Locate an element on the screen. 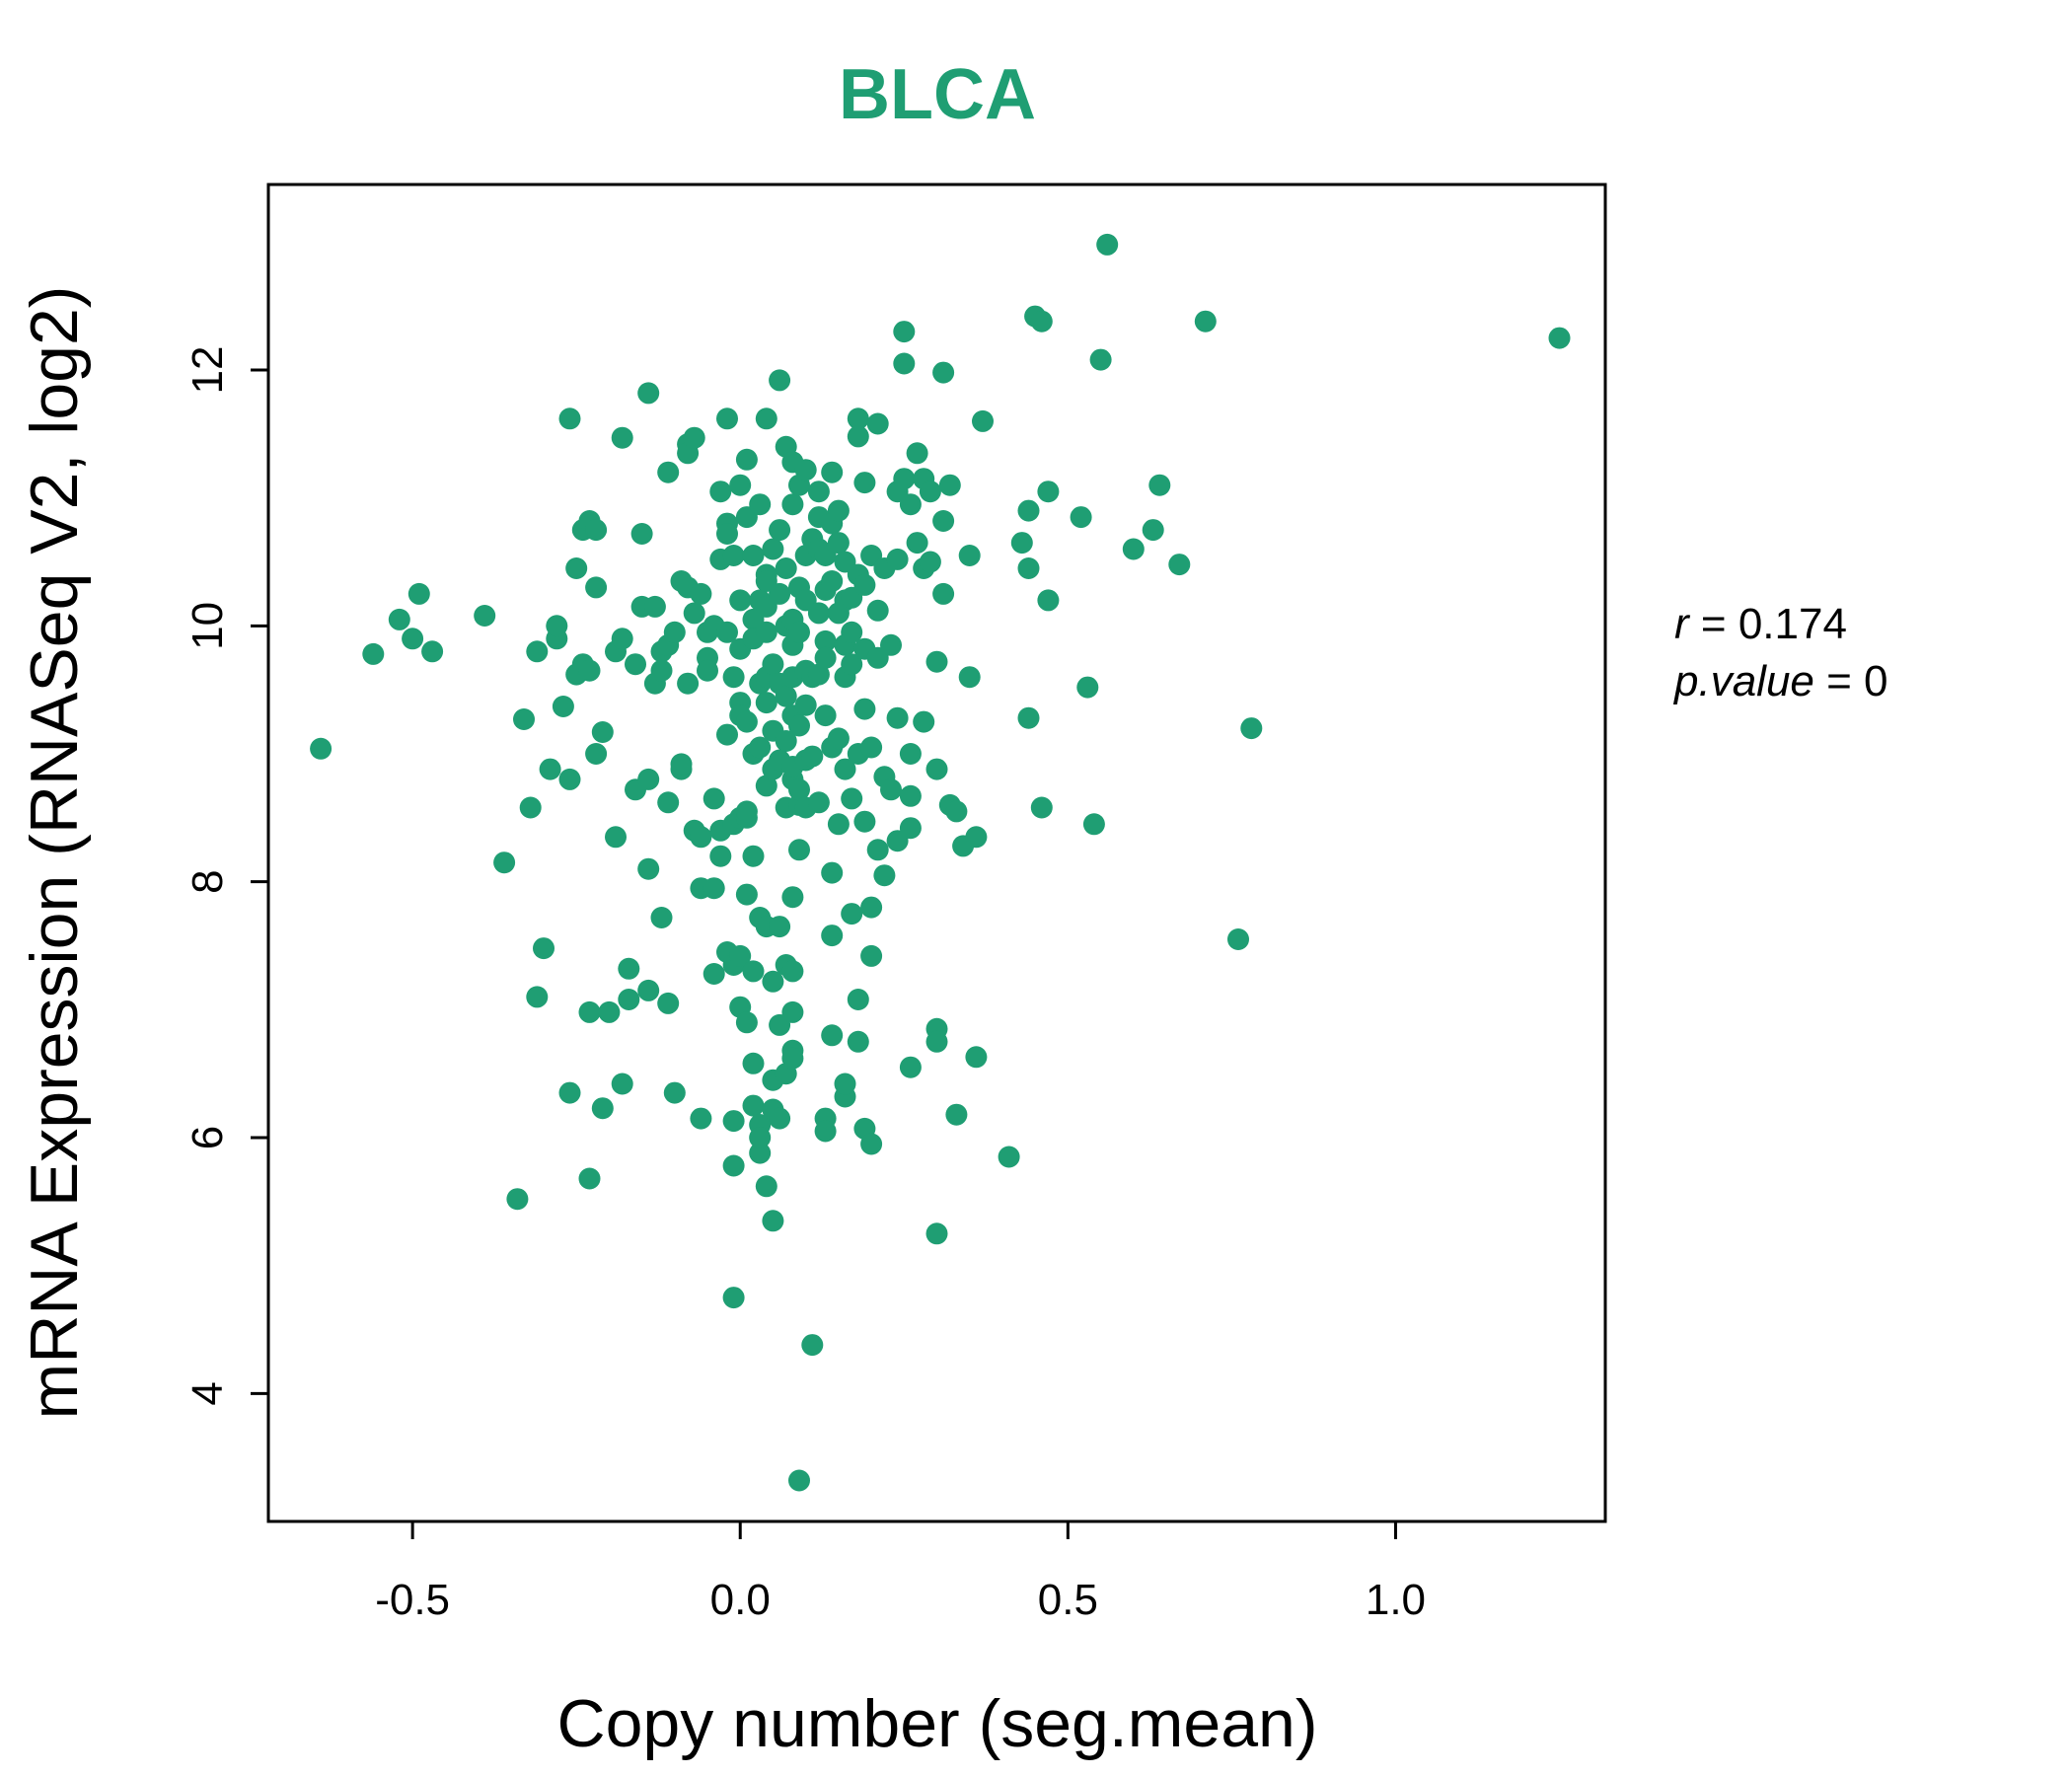  x-tick-label: -0.5 is located at coordinates (413, 1600).